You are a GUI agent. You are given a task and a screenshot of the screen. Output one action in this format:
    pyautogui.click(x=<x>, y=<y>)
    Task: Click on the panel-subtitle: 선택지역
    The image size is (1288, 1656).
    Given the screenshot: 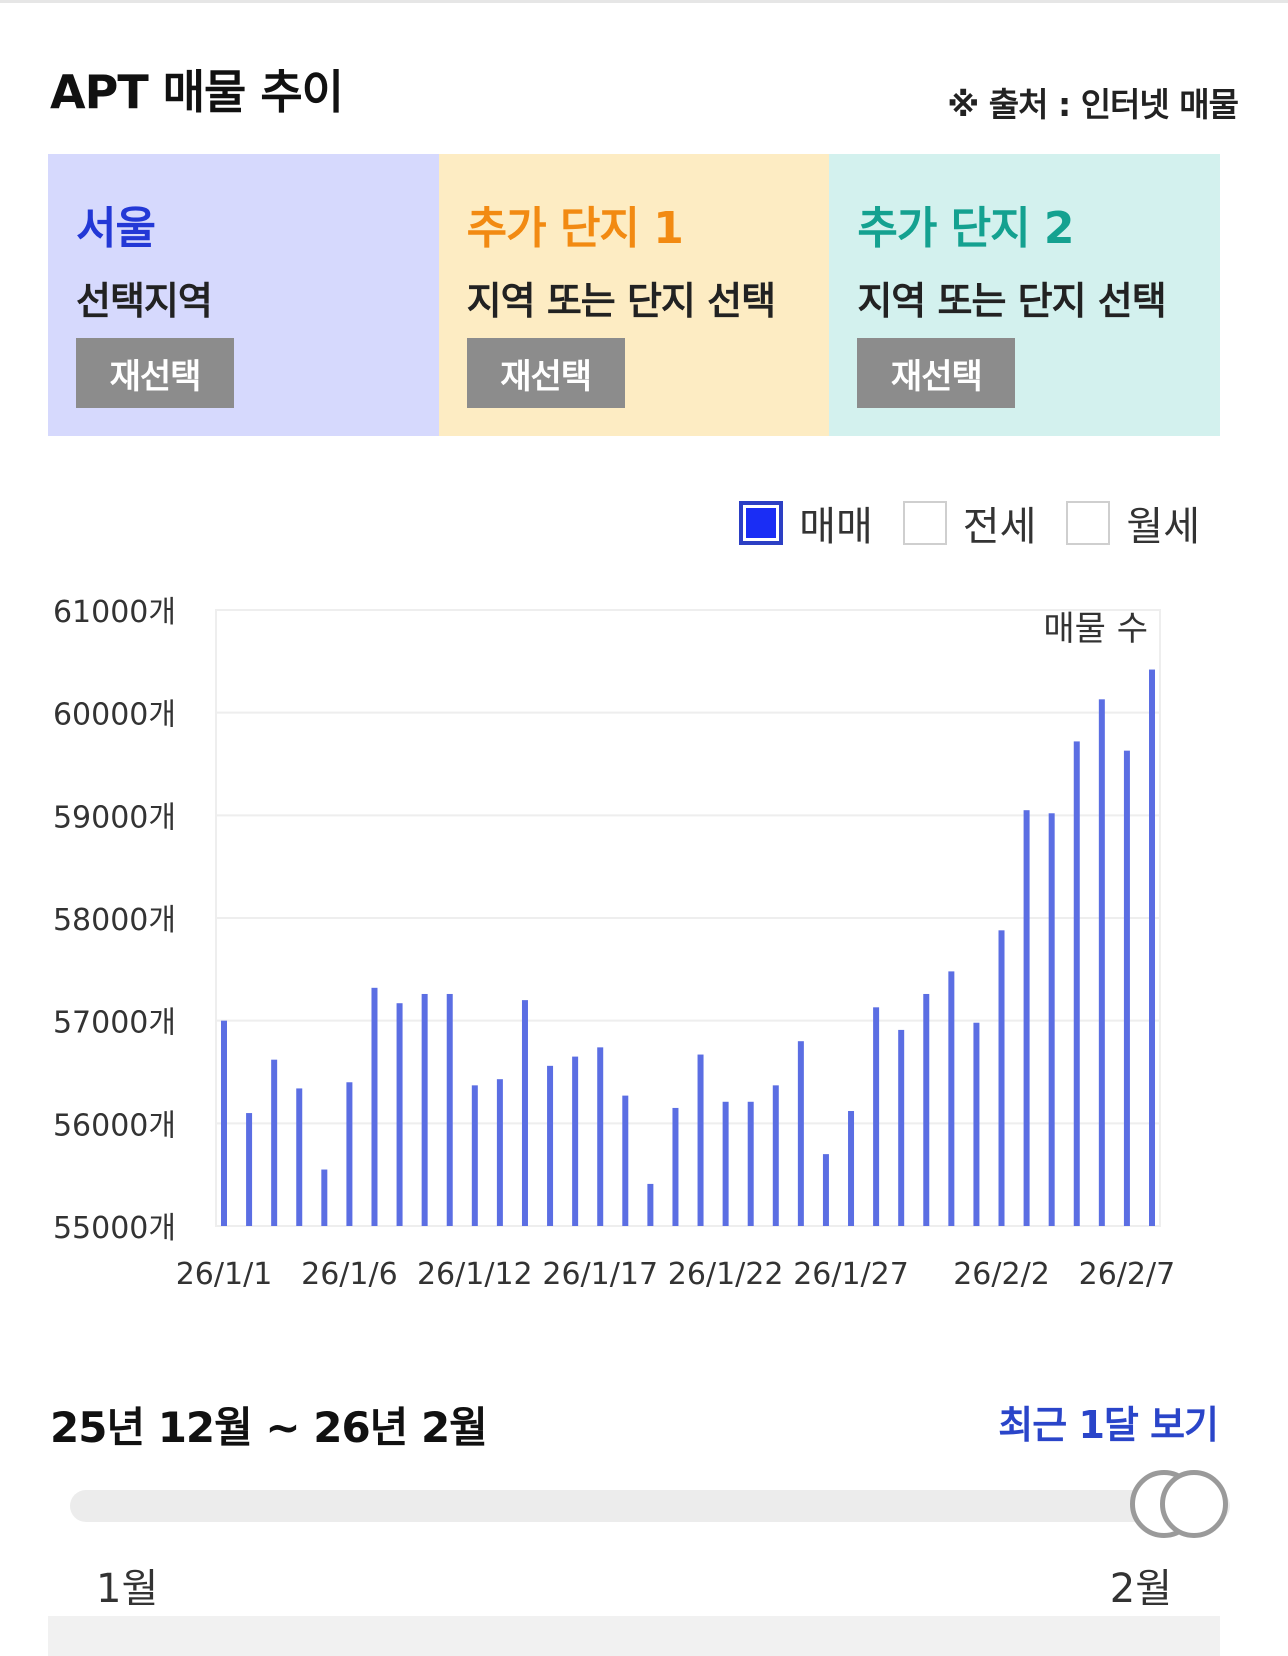 What is the action you would take?
    pyautogui.click(x=144, y=301)
    